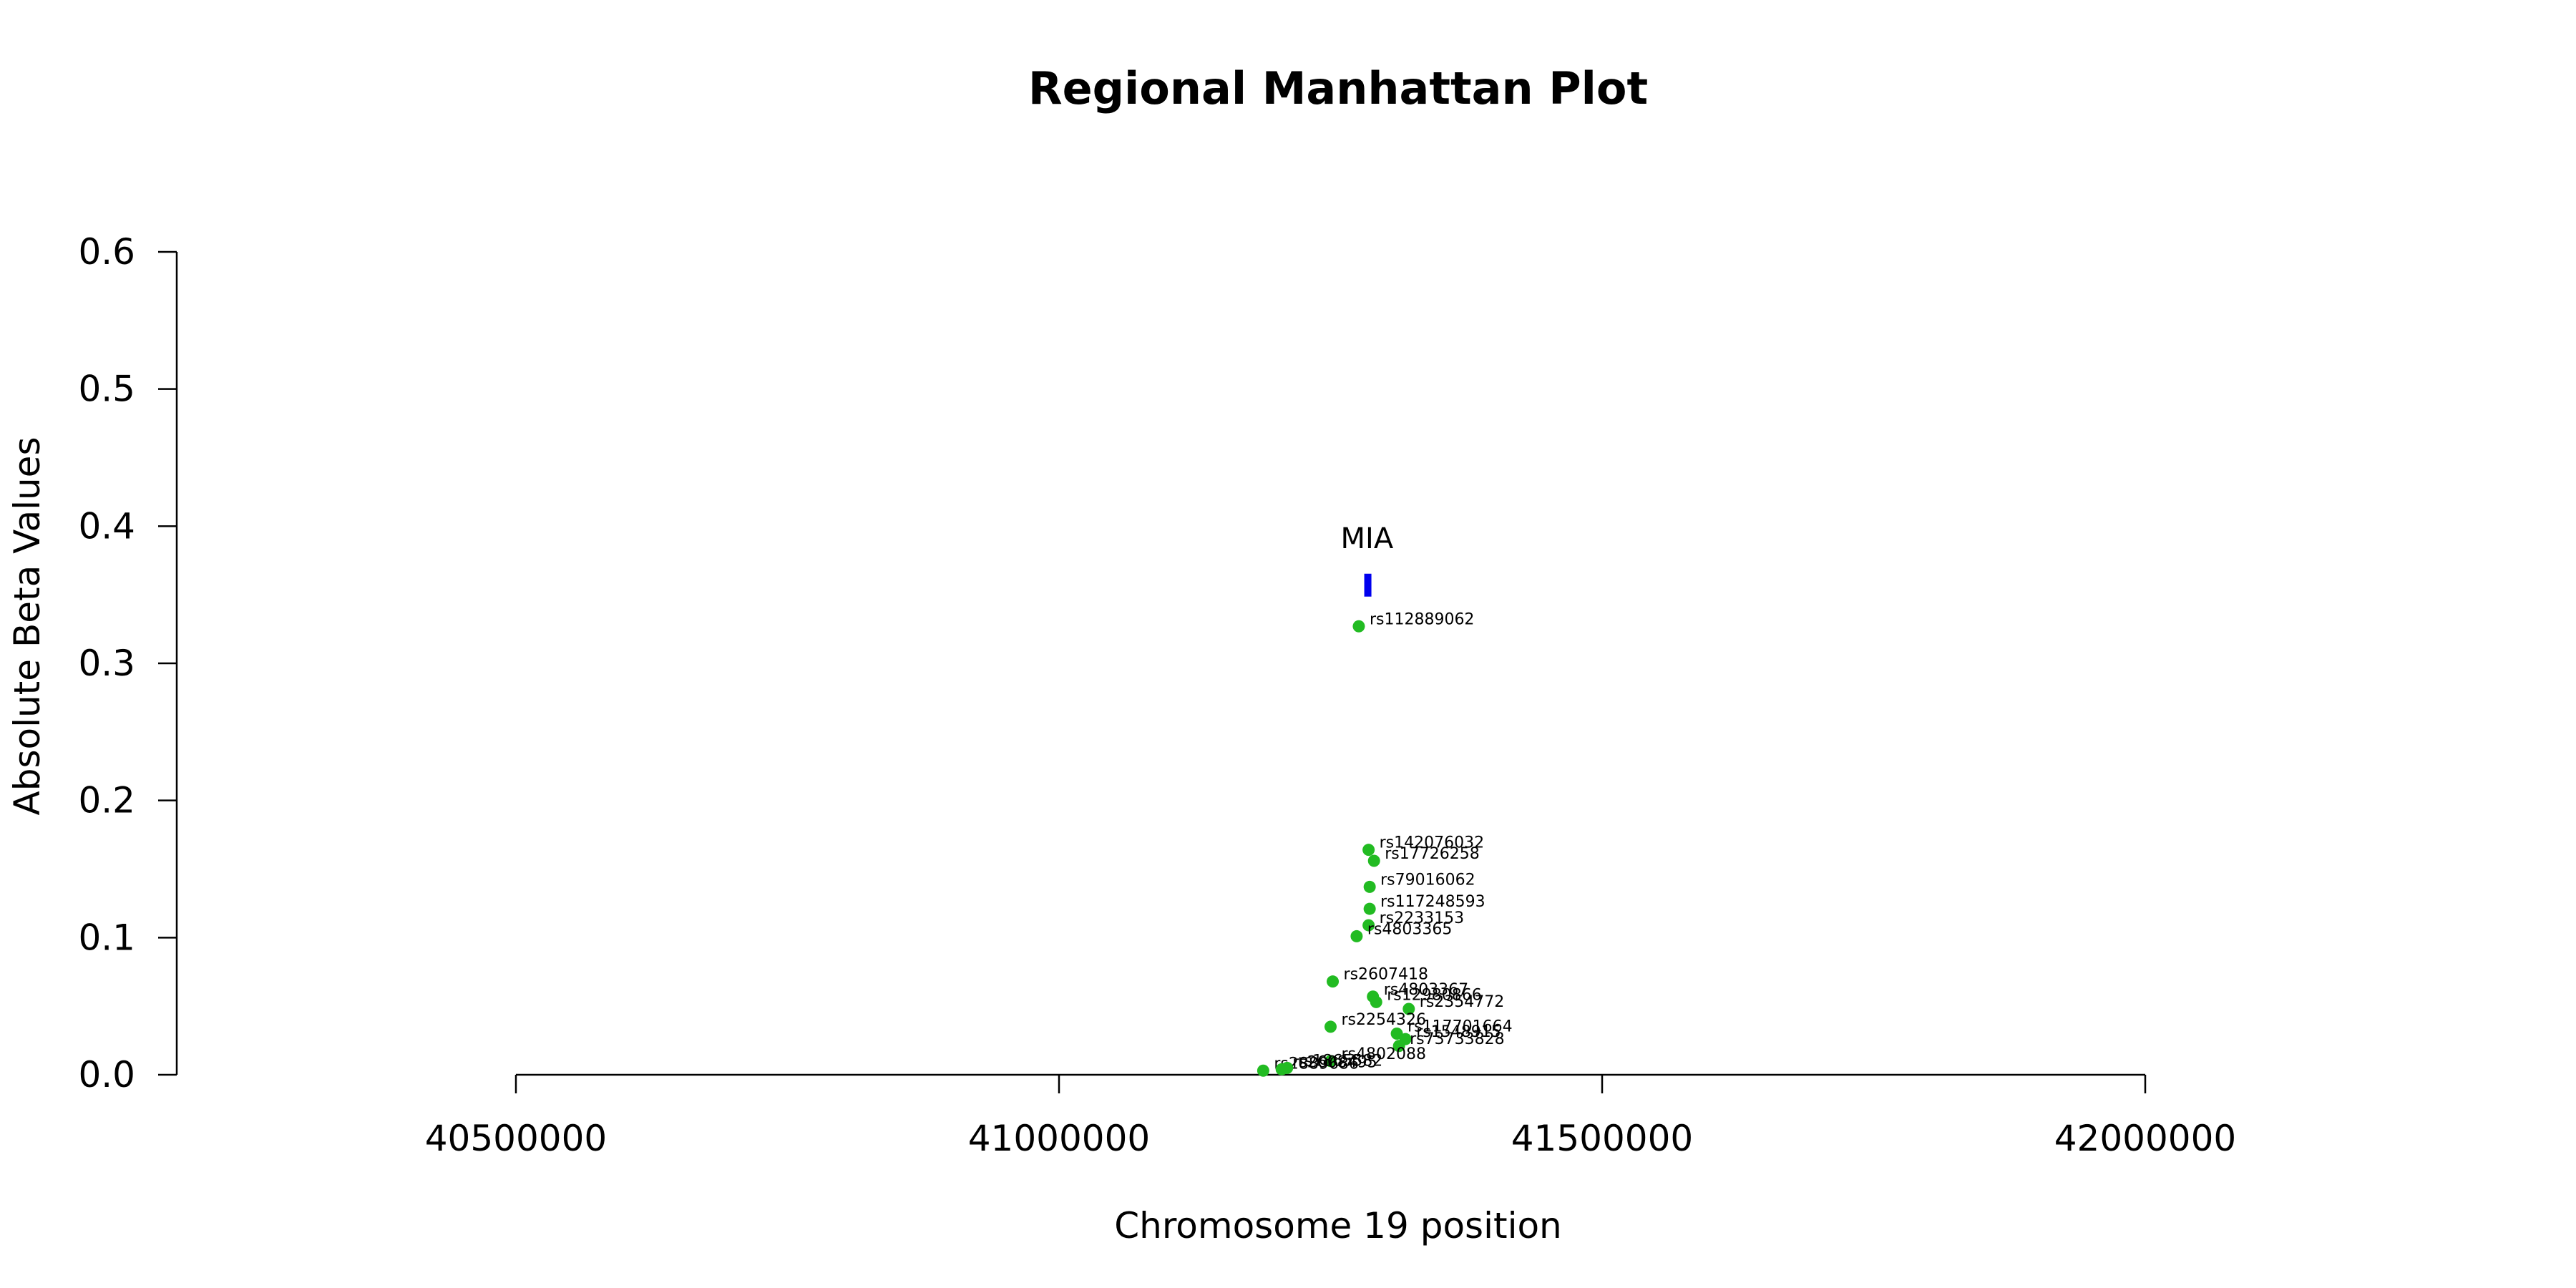 The image size is (2576, 1288). I want to click on y-axis-title: Absolute Beta Values, so click(27, 626).